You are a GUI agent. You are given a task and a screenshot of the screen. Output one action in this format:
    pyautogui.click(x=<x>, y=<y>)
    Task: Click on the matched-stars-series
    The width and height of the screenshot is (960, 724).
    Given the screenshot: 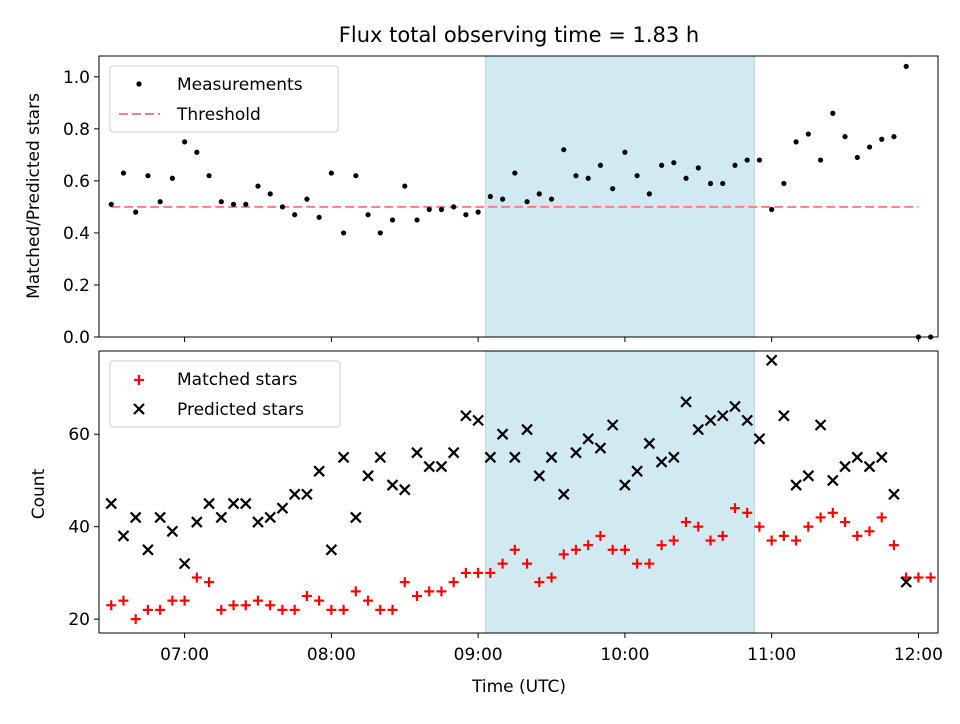 What is the action you would take?
    pyautogui.click(x=521, y=564)
    